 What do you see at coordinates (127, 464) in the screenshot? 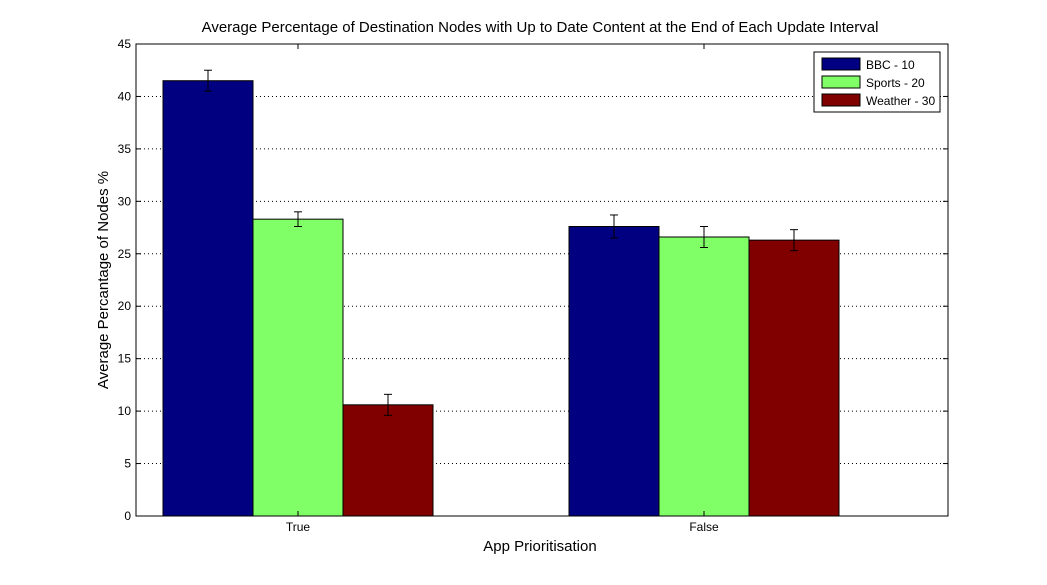
I see `y-tick-label-5: 5` at bounding box center [127, 464].